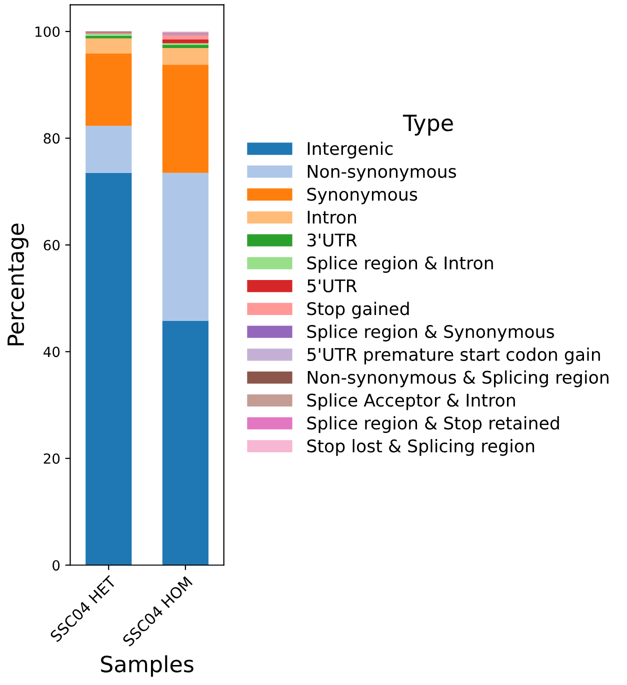  What do you see at coordinates (52, 245) in the screenshot?
I see `y-tick-label: 60` at bounding box center [52, 245].